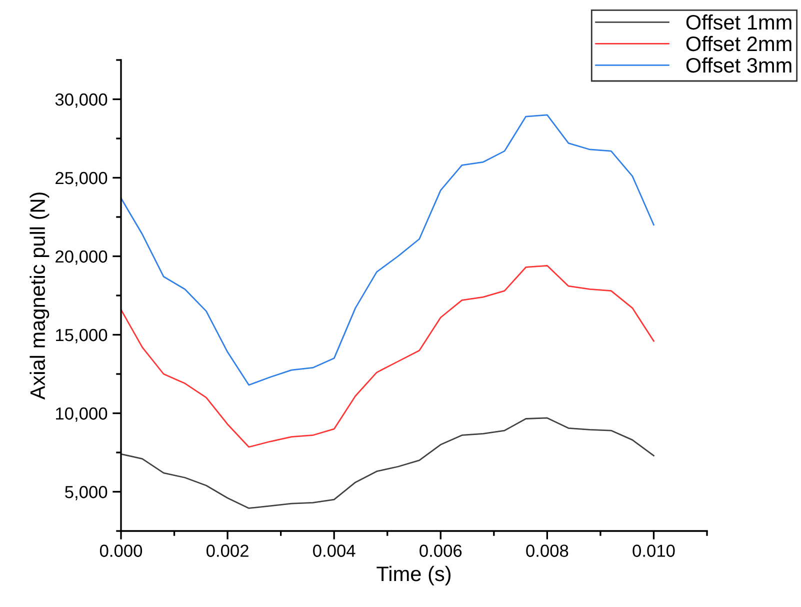  I want to click on y-tick-label: 5,000, so click(86, 493).